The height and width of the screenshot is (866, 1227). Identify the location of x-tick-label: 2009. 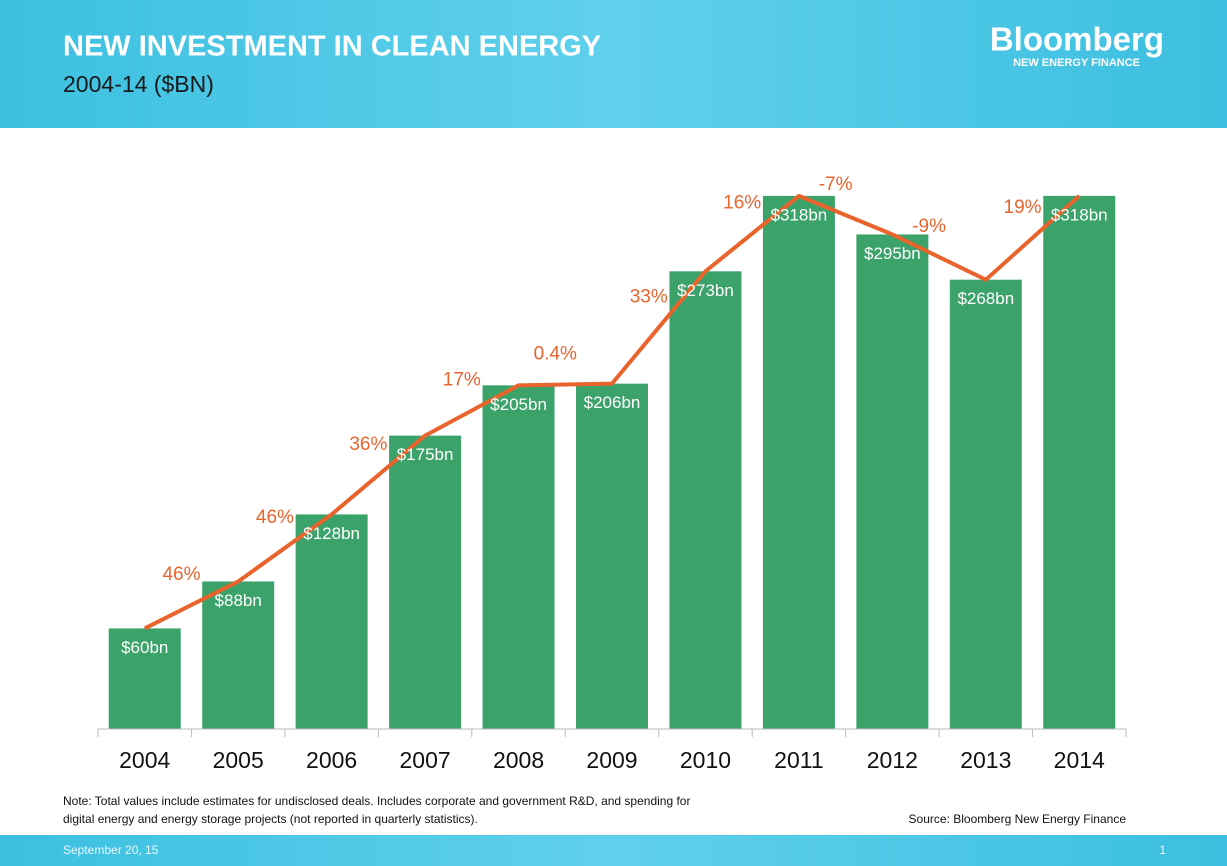
(611, 760).